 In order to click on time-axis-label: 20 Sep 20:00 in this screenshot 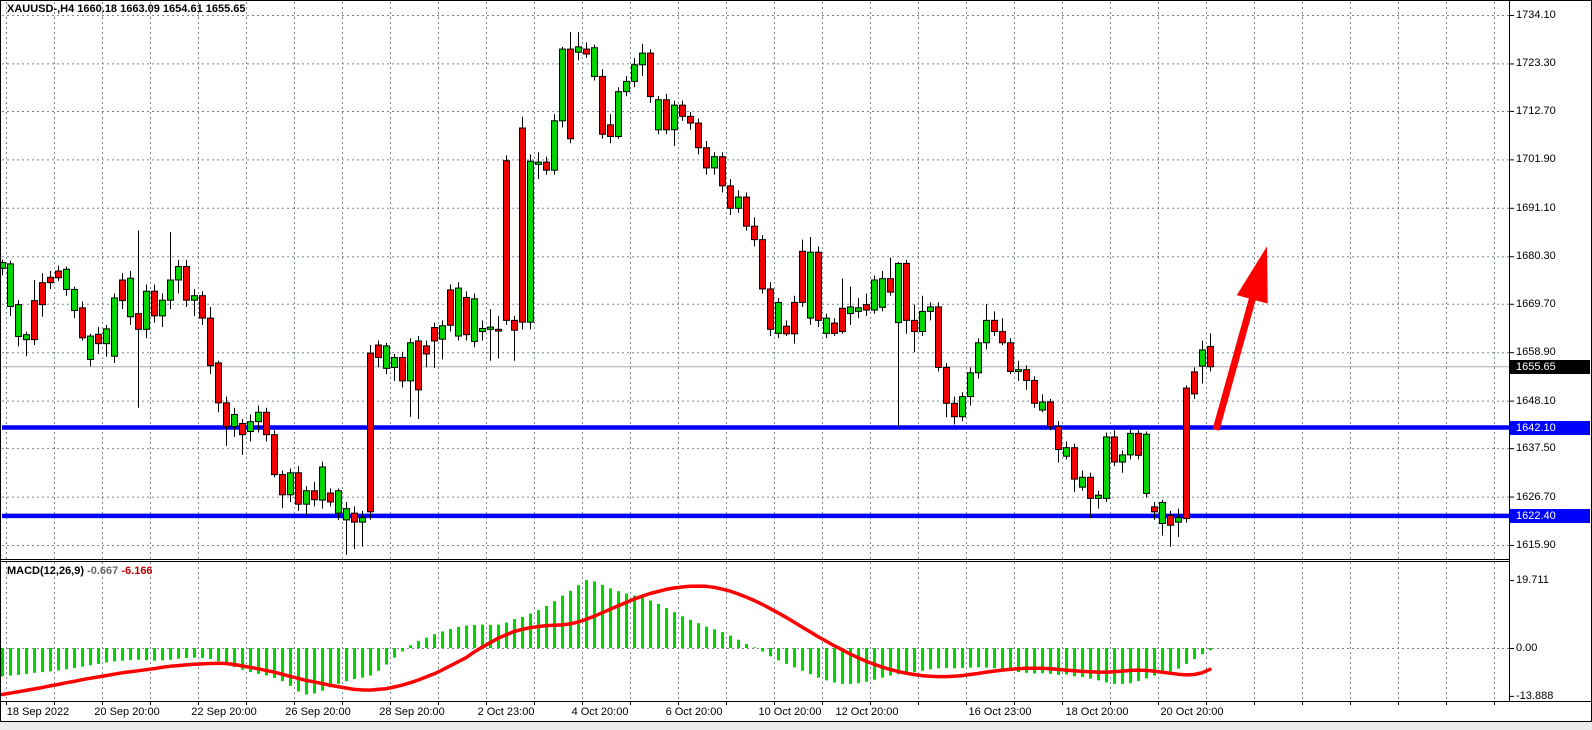, I will do `click(127, 712)`.